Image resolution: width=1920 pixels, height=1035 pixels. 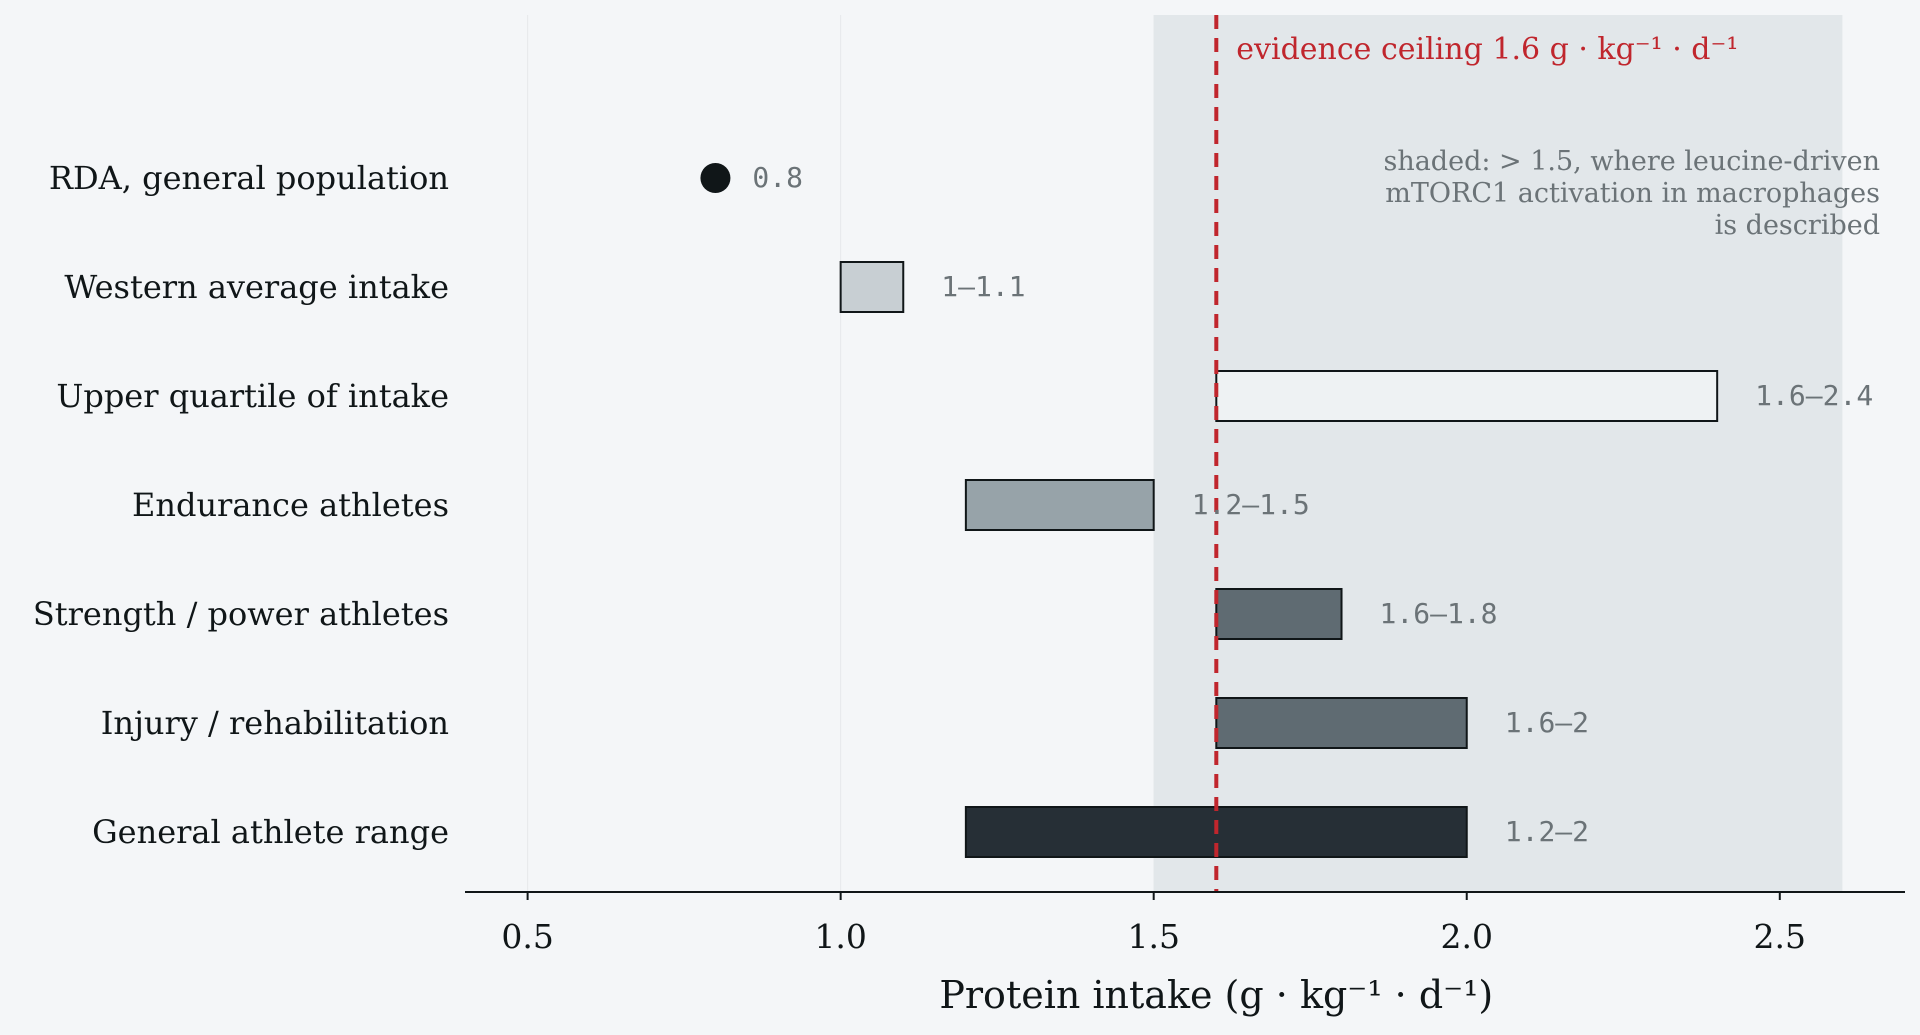 I want to click on x-tick-label-2: 1.5, so click(x=1153, y=936).